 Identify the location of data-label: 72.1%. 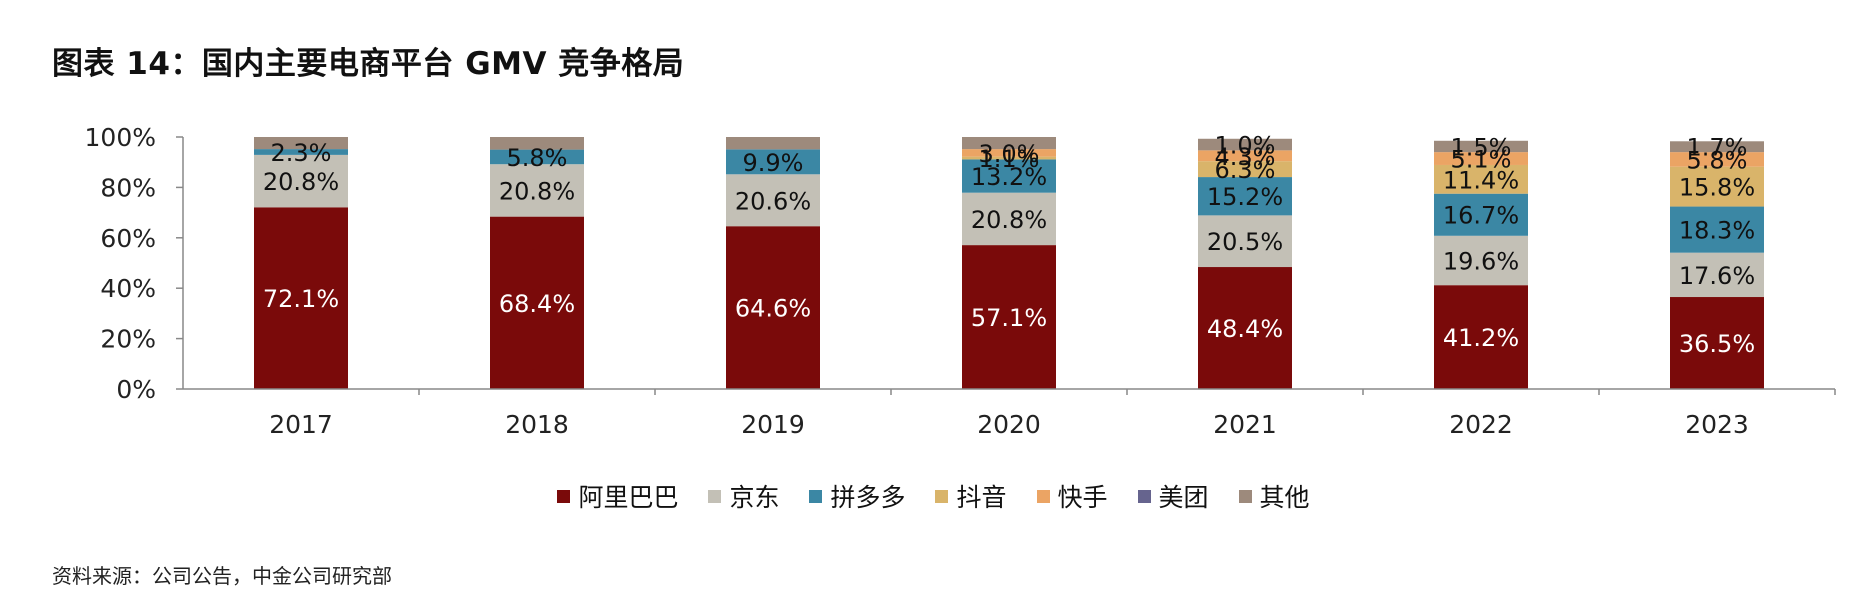
(301, 299).